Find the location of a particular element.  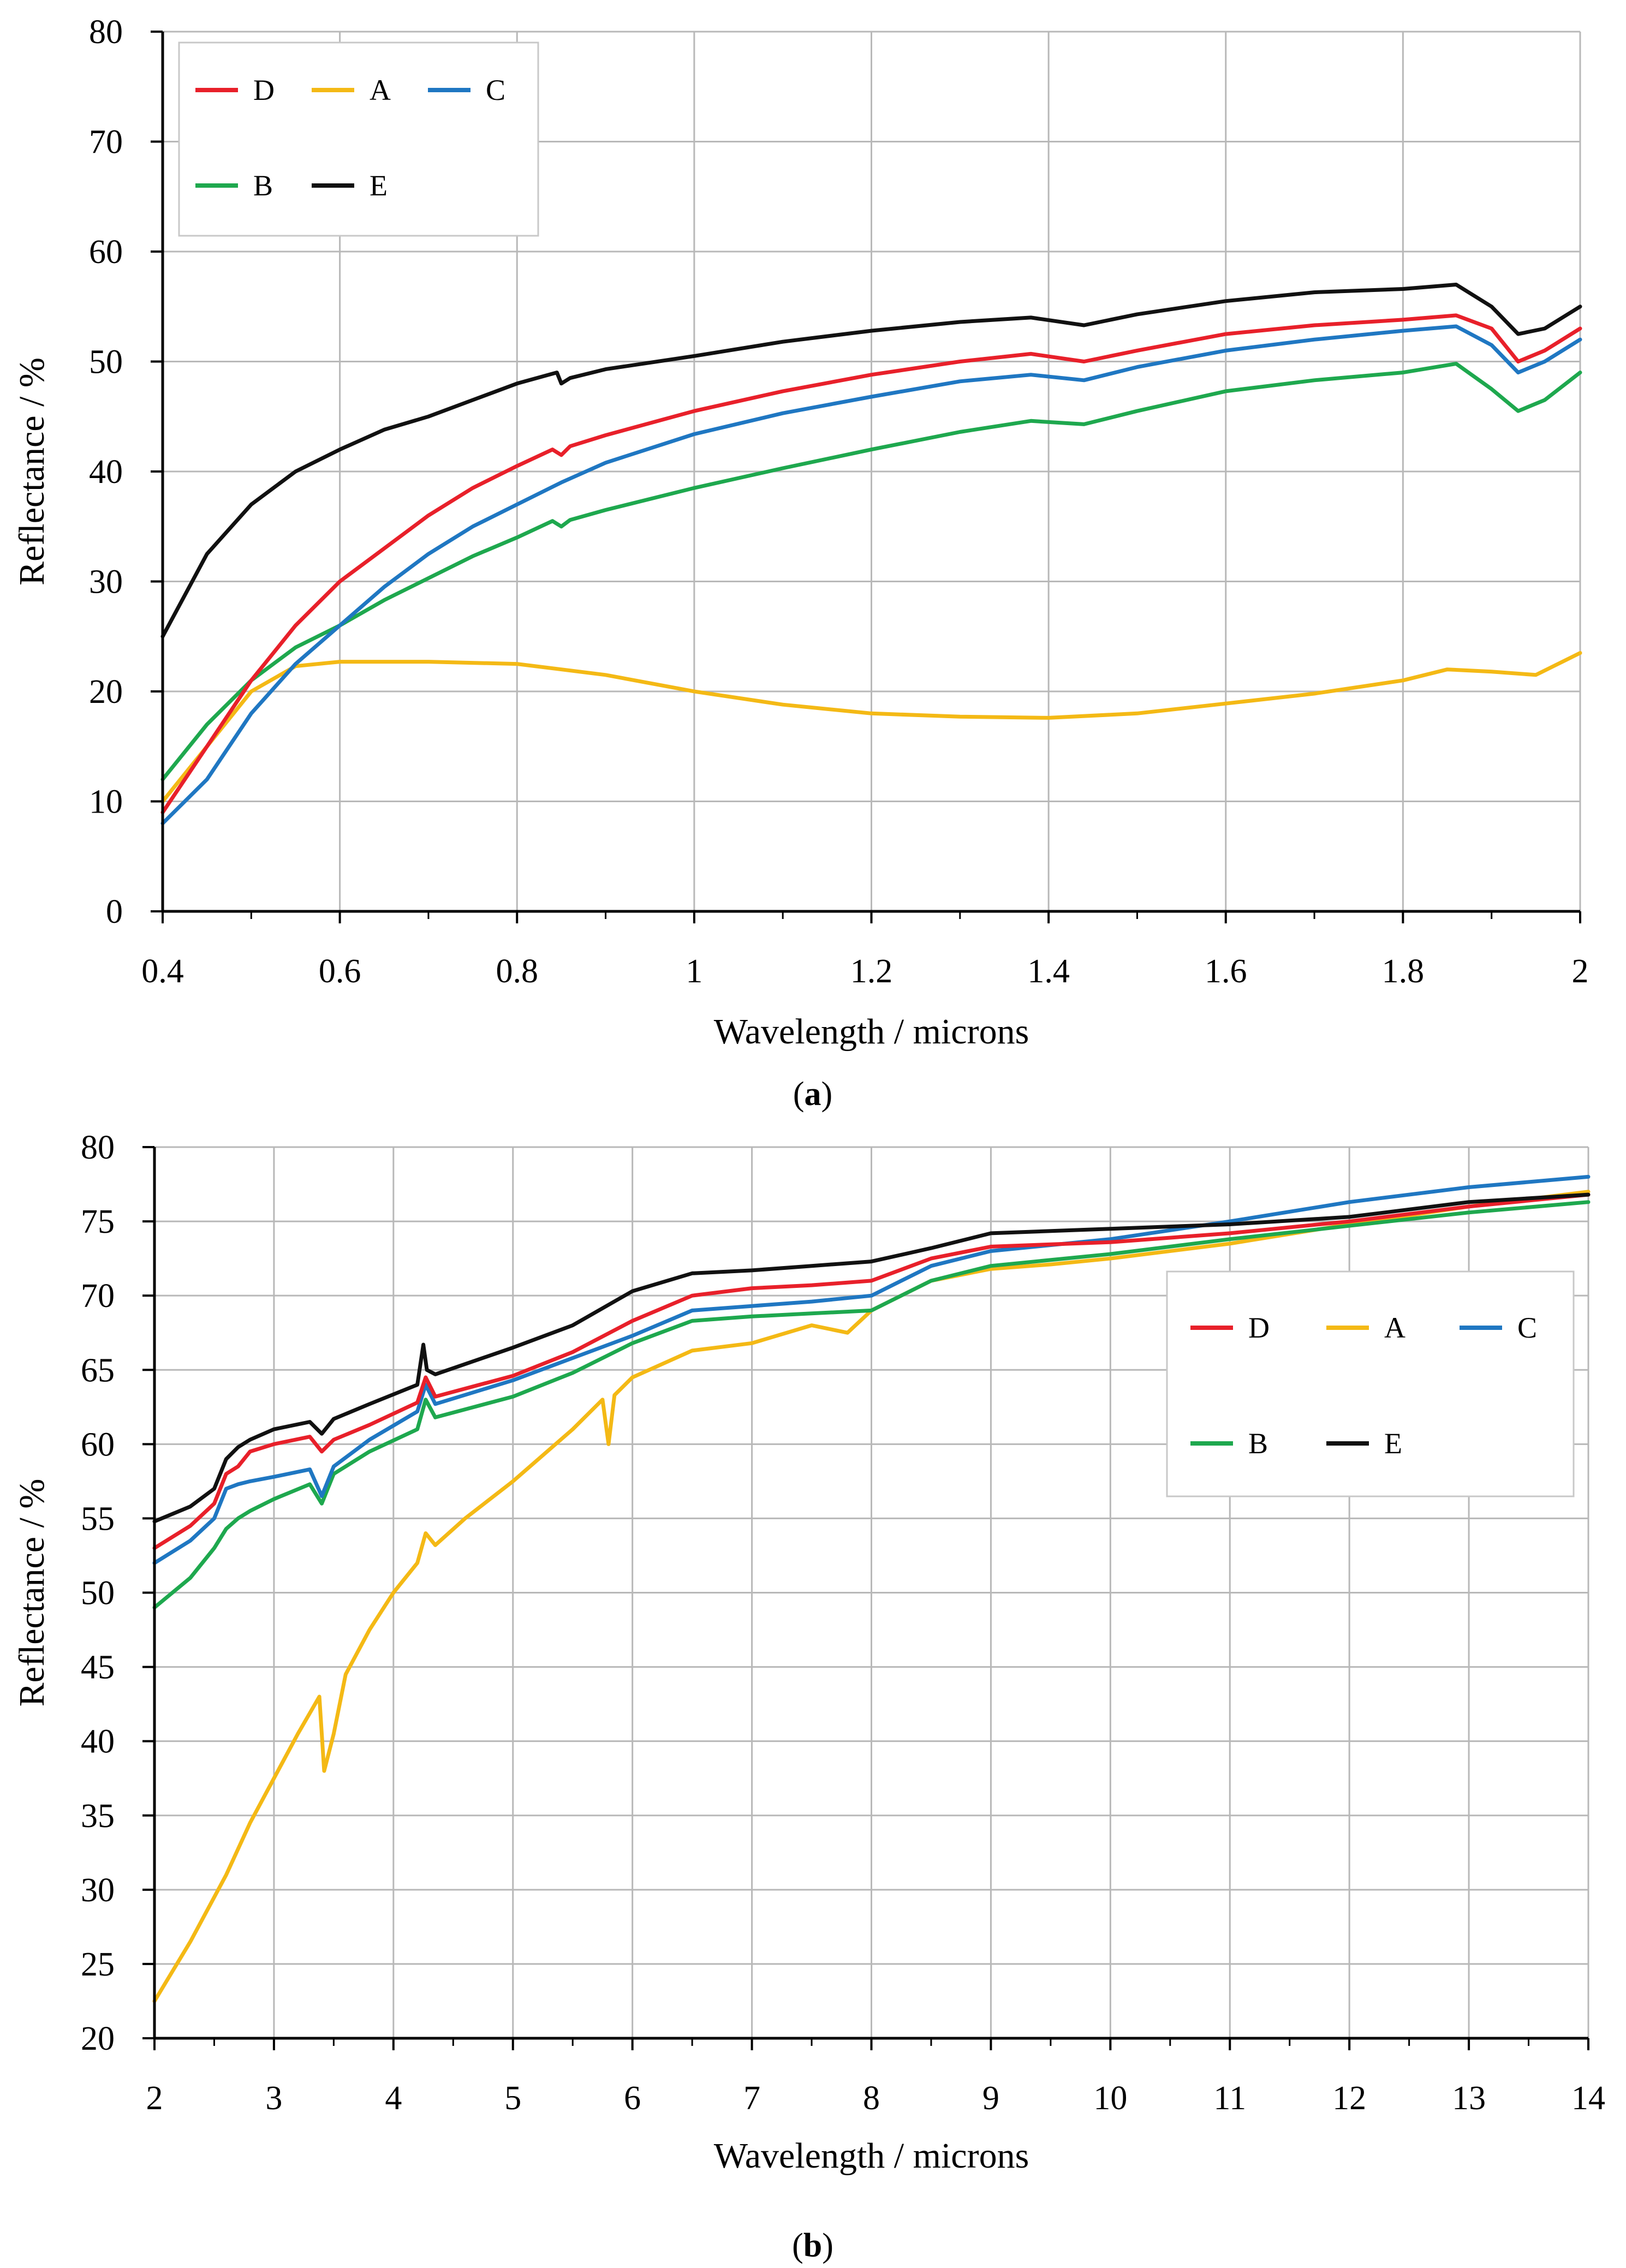

x-tick-label: 9 is located at coordinates (990, 2098).